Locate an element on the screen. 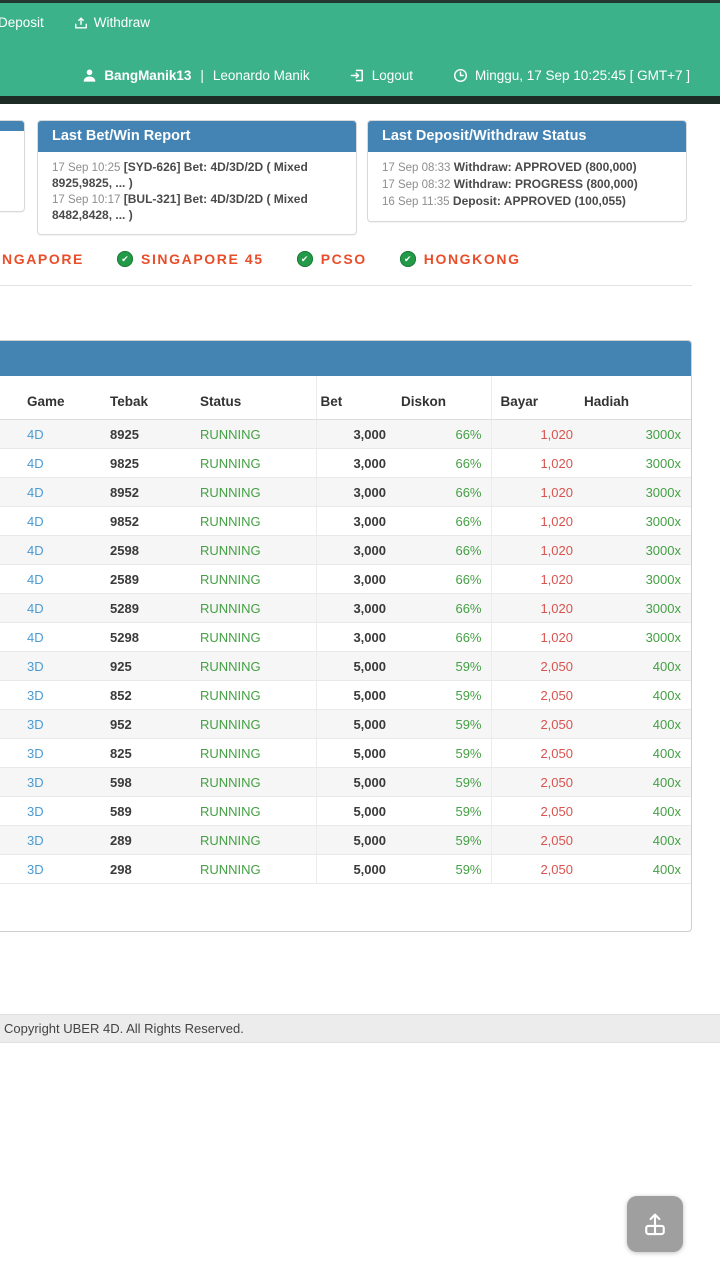  cell-tebak: 925 is located at coordinates (139, 666).